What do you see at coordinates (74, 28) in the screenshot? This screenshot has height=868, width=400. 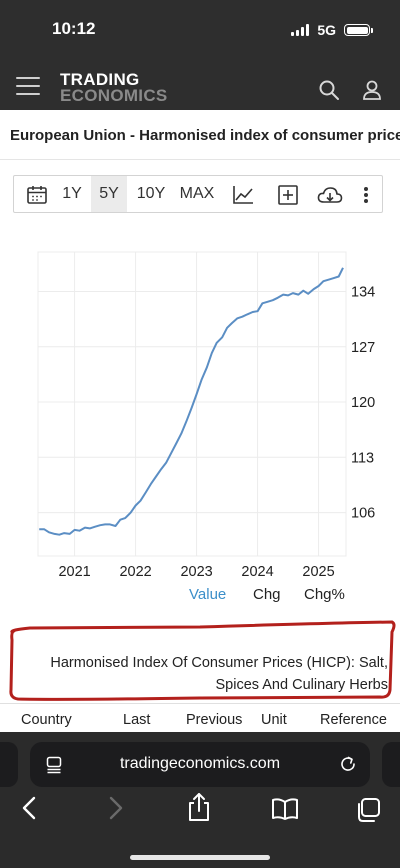 I see `status-time: 10:12` at bounding box center [74, 28].